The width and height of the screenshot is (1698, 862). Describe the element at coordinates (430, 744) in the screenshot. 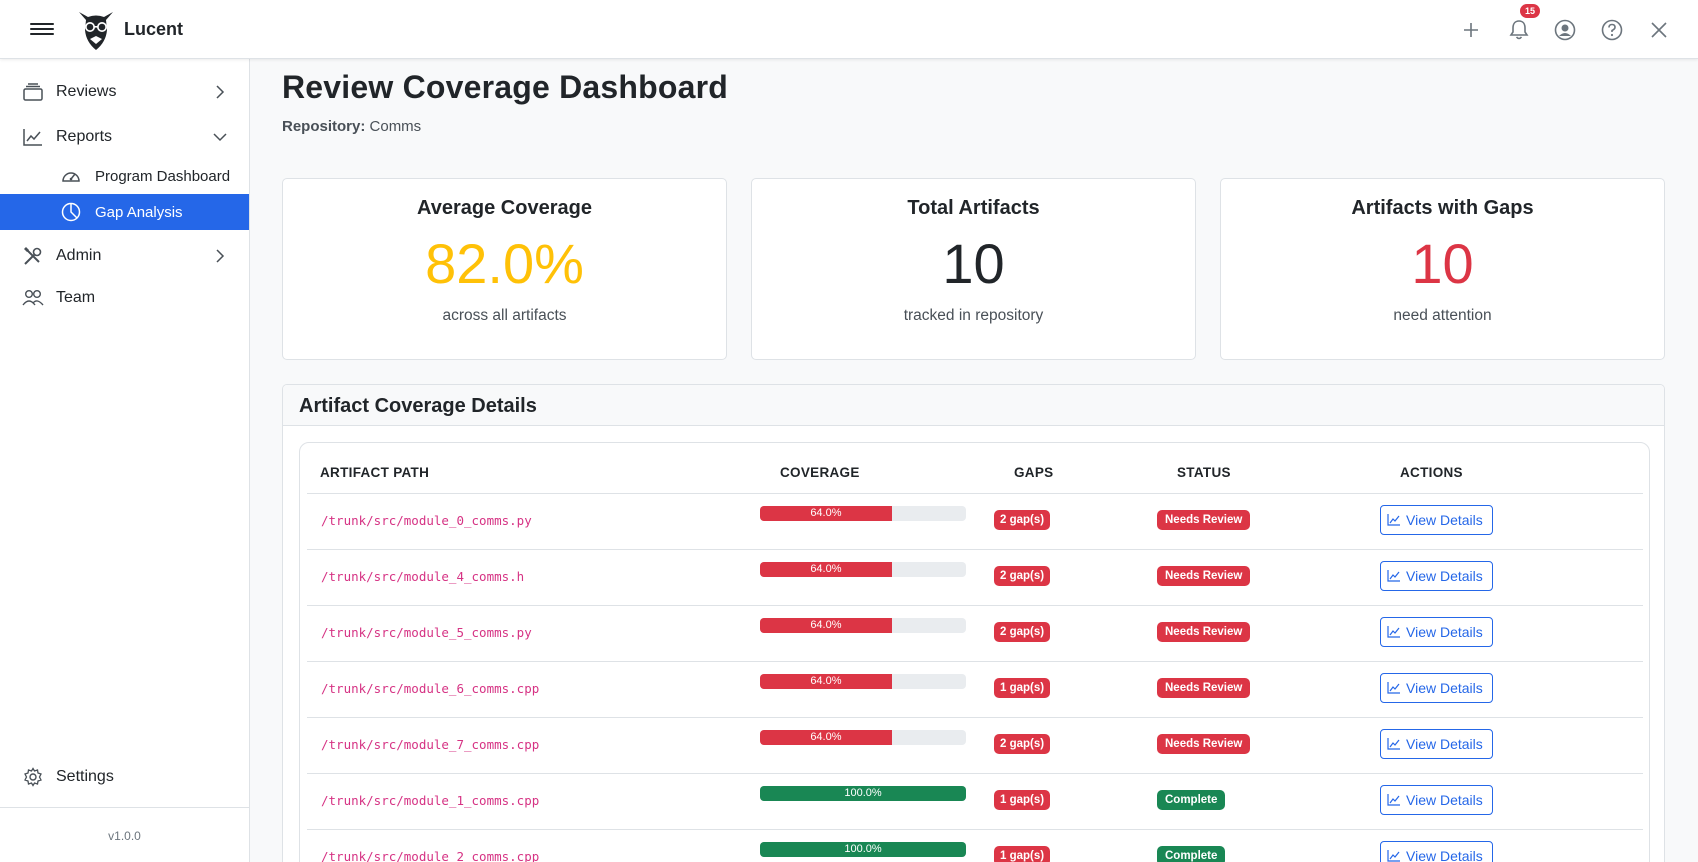

I see `artifact-path: /trunk/src/module_7_comms.cpp` at that location.